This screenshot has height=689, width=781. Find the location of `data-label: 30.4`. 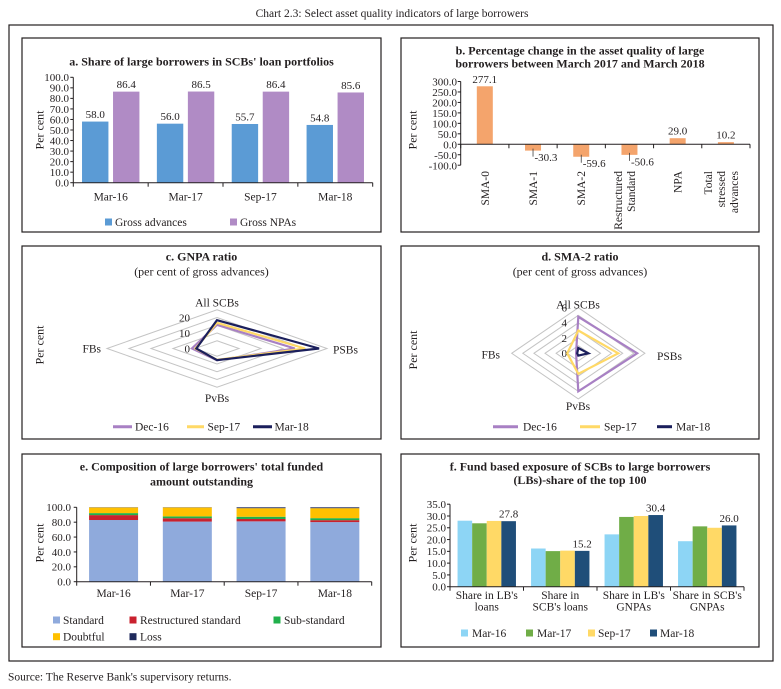

data-label: 30.4 is located at coordinates (656, 509).